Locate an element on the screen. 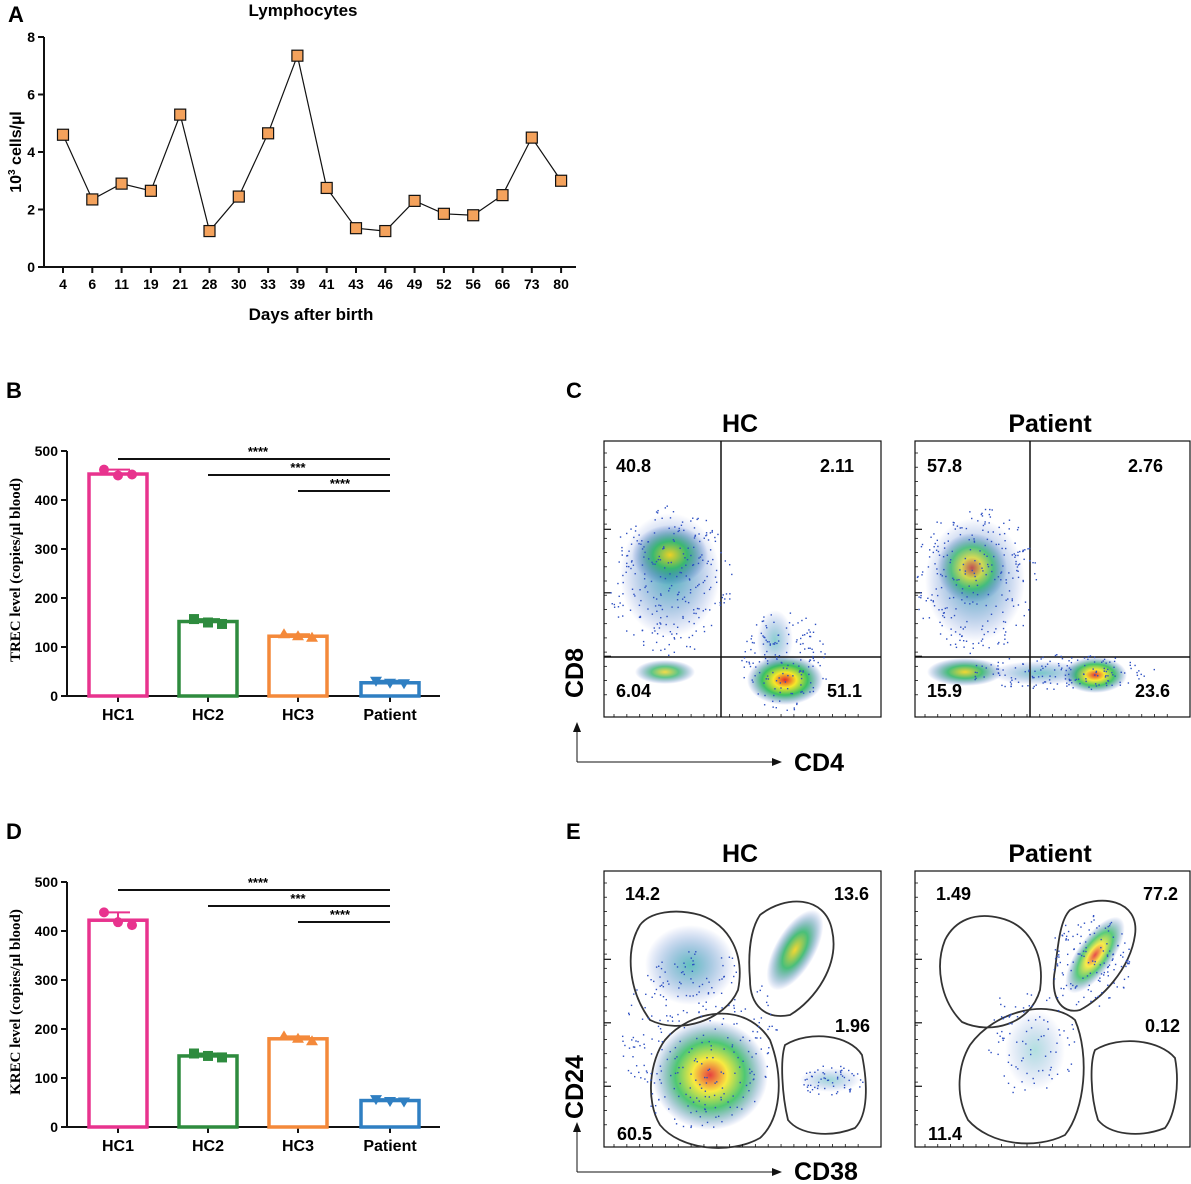 The image size is (1191, 1184). flow-e-yaxis-label: CD24 is located at coordinates (575, 1087).